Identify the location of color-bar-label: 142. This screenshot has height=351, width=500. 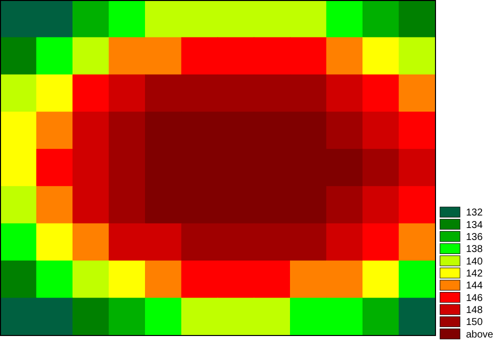
(475, 274).